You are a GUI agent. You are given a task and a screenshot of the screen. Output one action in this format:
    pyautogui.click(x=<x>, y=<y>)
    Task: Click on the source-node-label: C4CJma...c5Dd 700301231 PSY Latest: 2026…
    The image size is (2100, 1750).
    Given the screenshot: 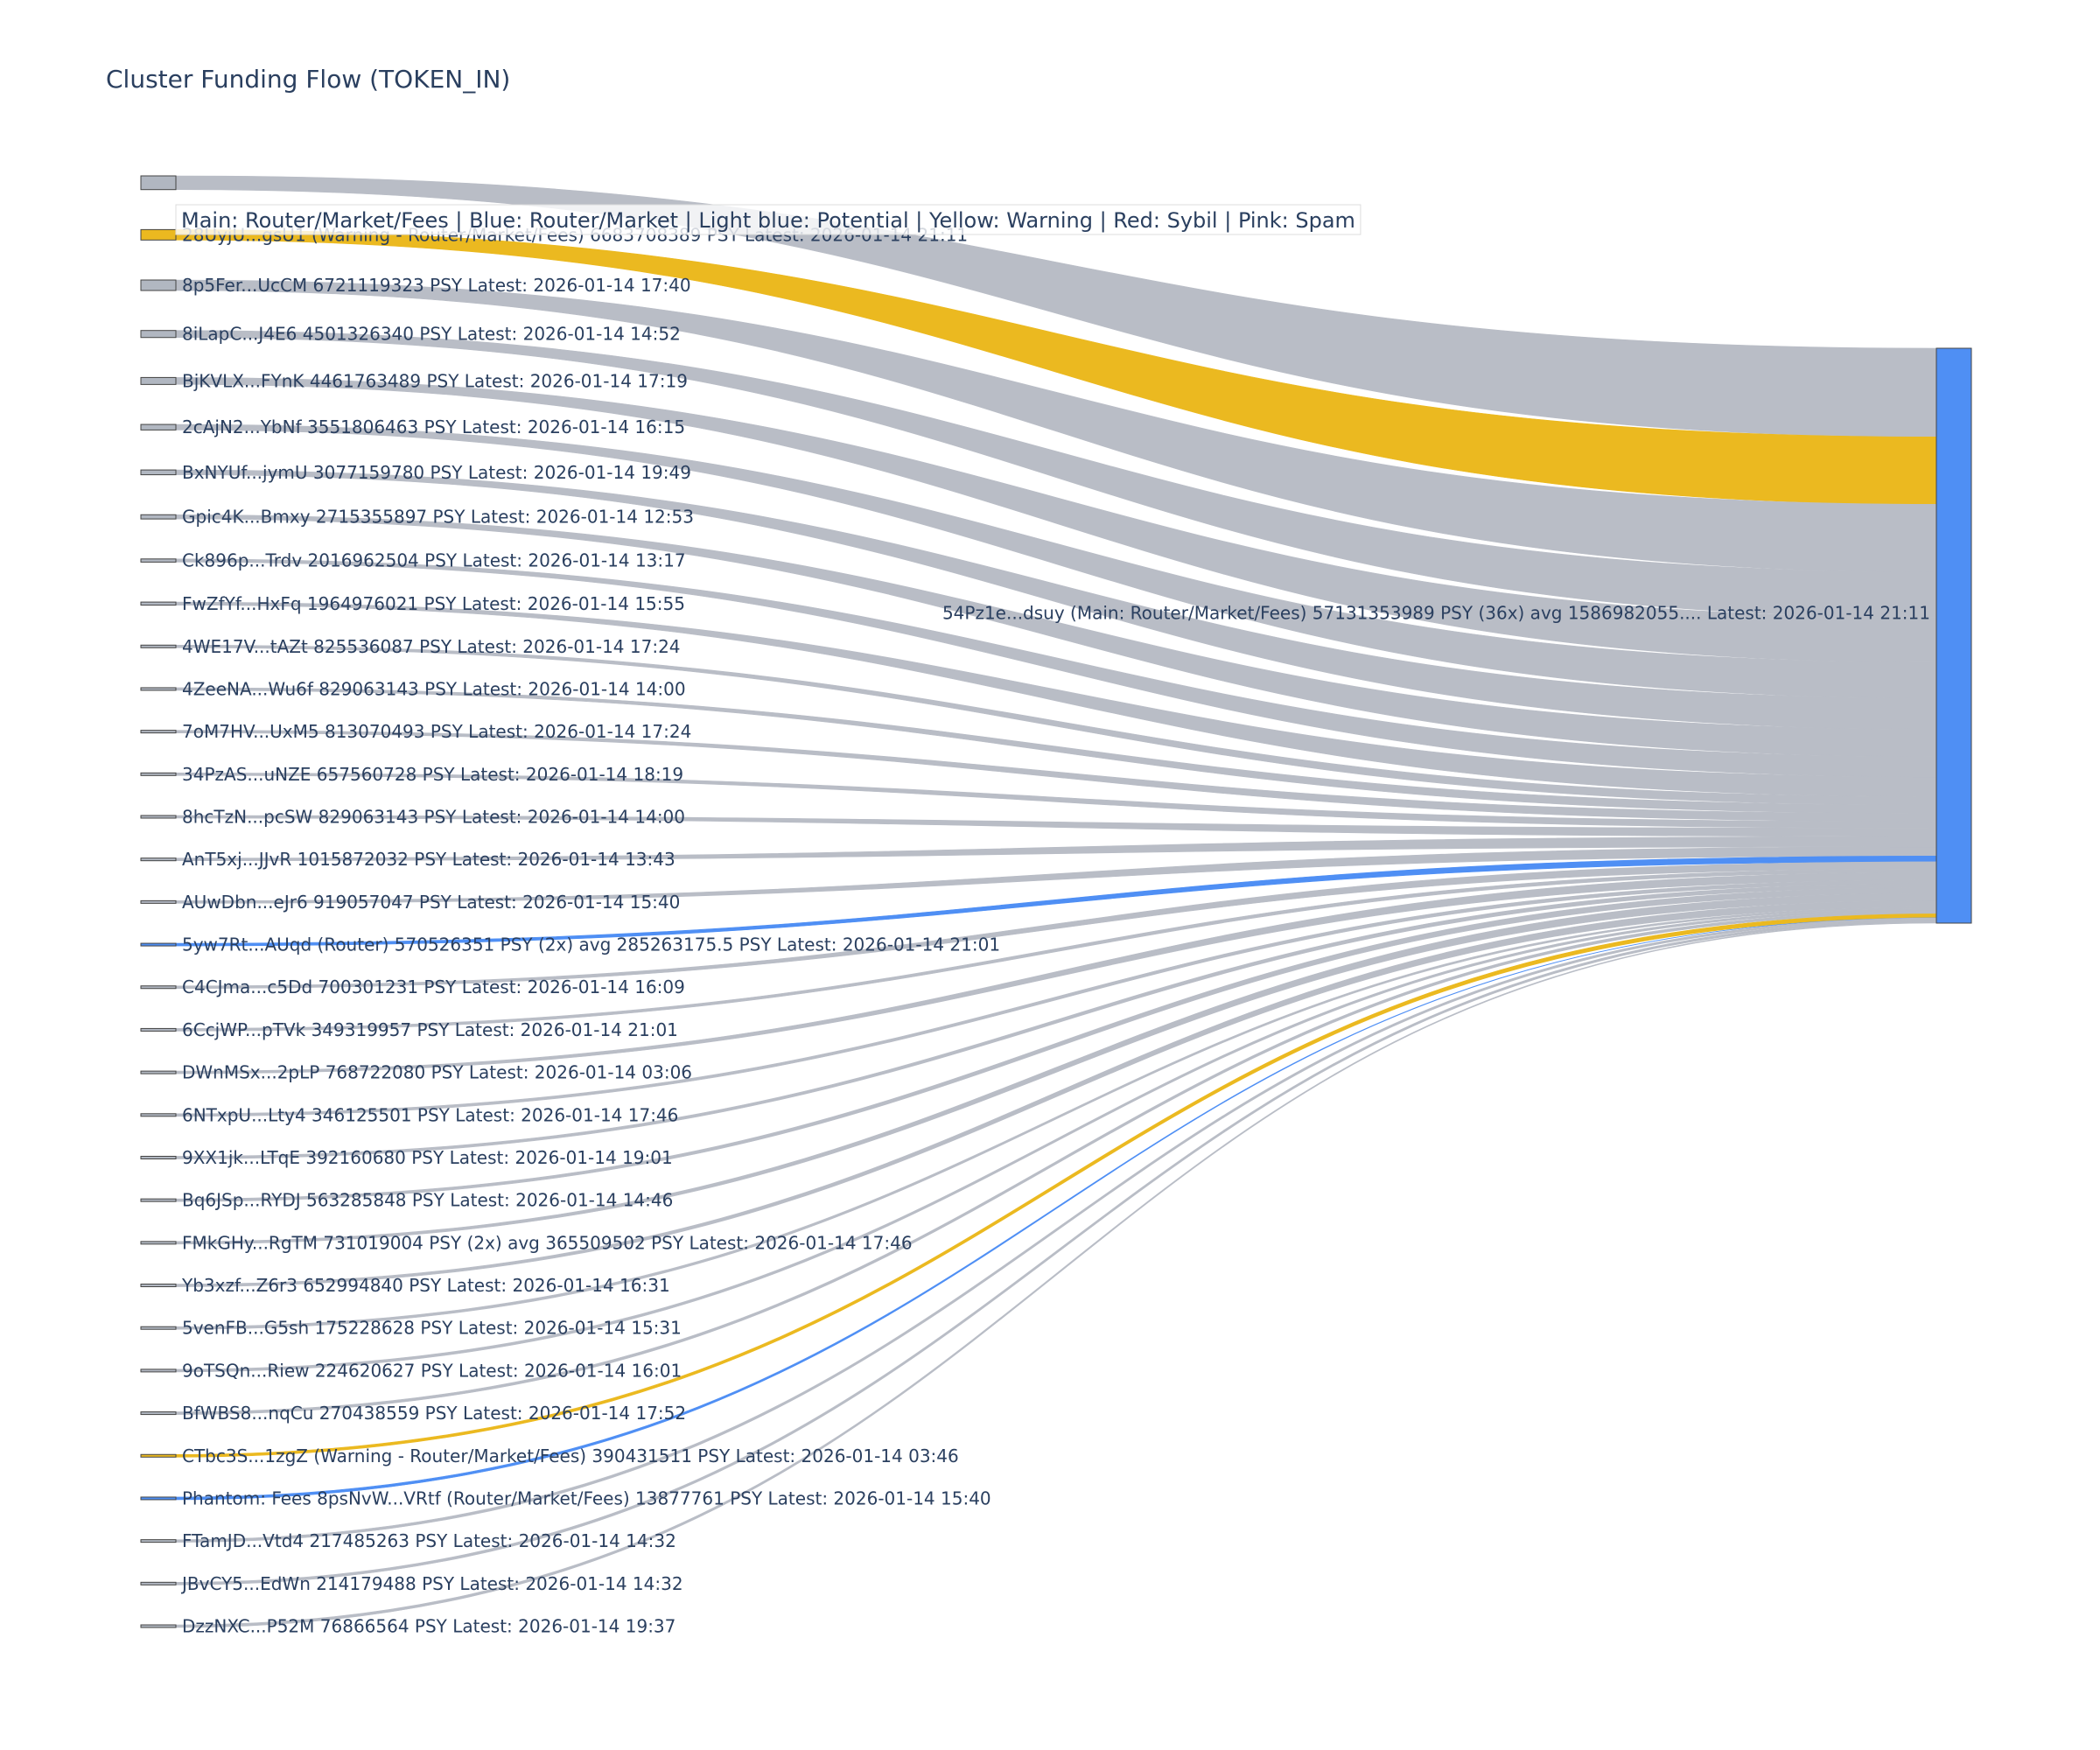 What is the action you would take?
    pyautogui.click(x=433, y=987)
    